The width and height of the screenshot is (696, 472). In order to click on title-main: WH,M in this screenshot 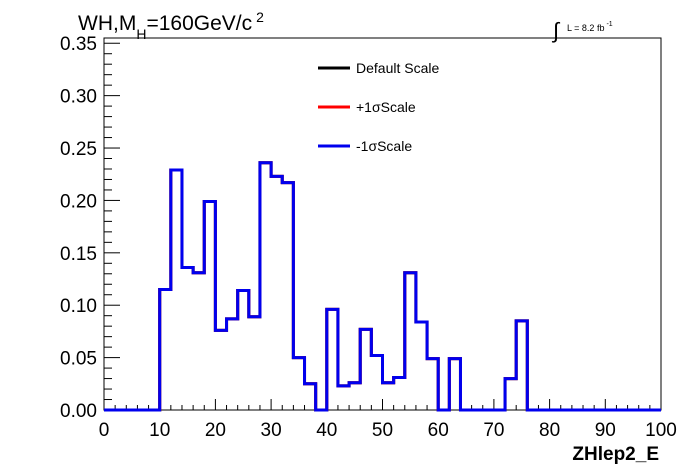, I will do `click(107, 23)`.